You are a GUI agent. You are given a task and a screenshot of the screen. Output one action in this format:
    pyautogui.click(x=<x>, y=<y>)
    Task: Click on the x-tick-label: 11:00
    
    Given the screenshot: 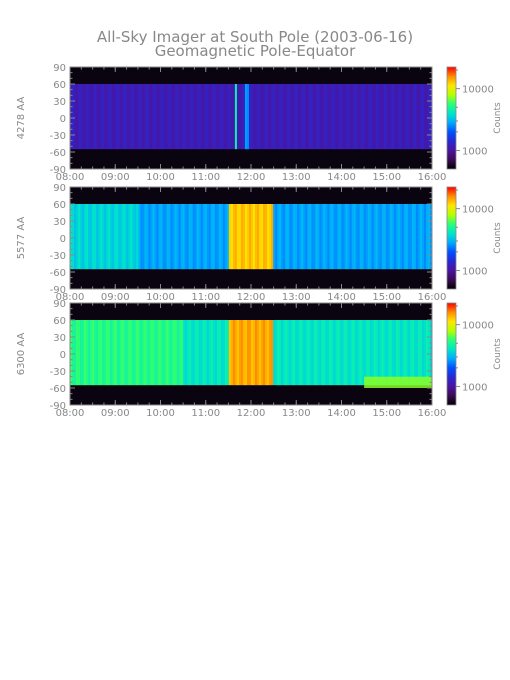 What is the action you would take?
    pyautogui.click(x=205, y=413)
    